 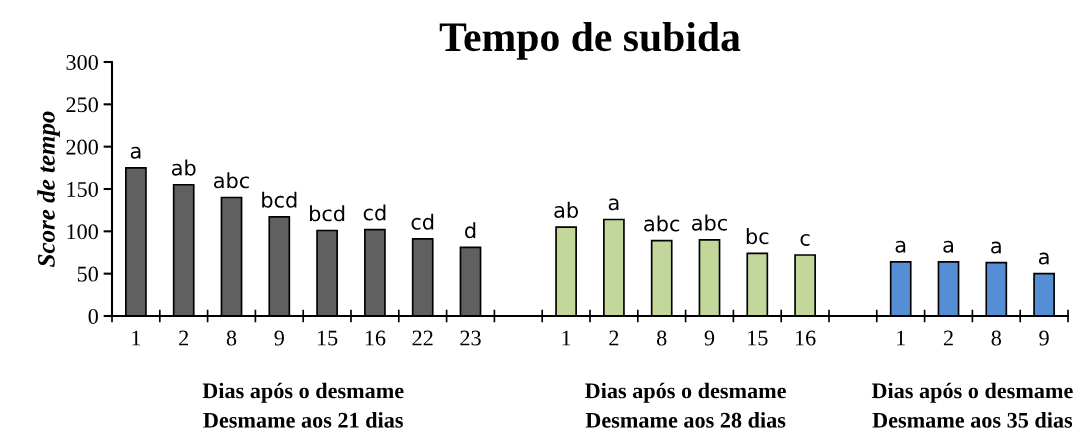 I want to click on y-tick-label: 0, so click(x=93, y=316).